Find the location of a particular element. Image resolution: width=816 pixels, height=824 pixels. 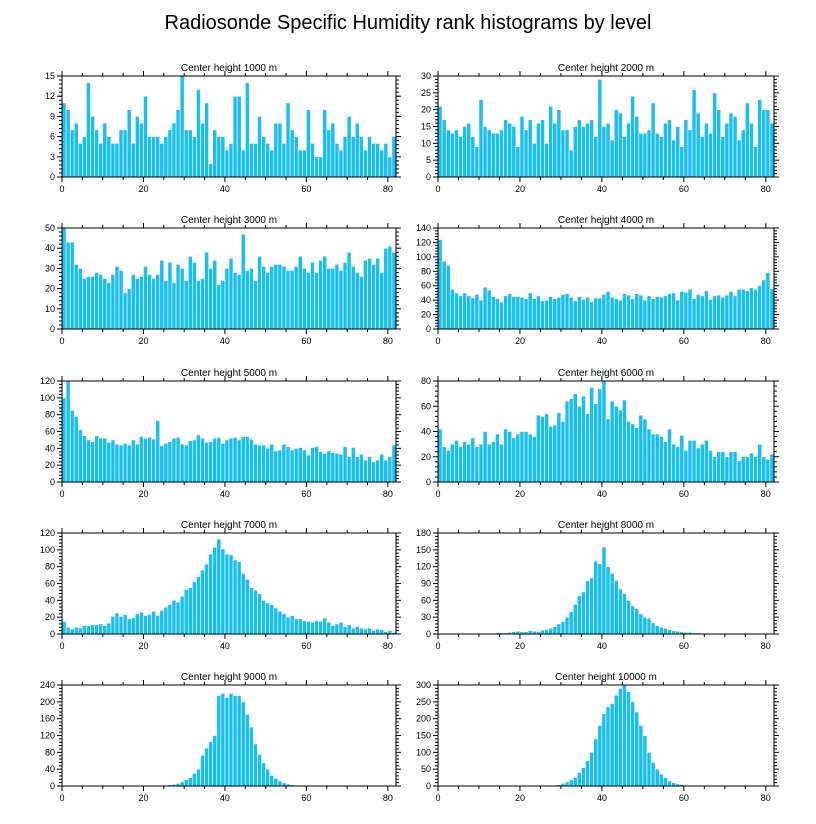

y-tick-label: 240 is located at coordinates (47, 685).